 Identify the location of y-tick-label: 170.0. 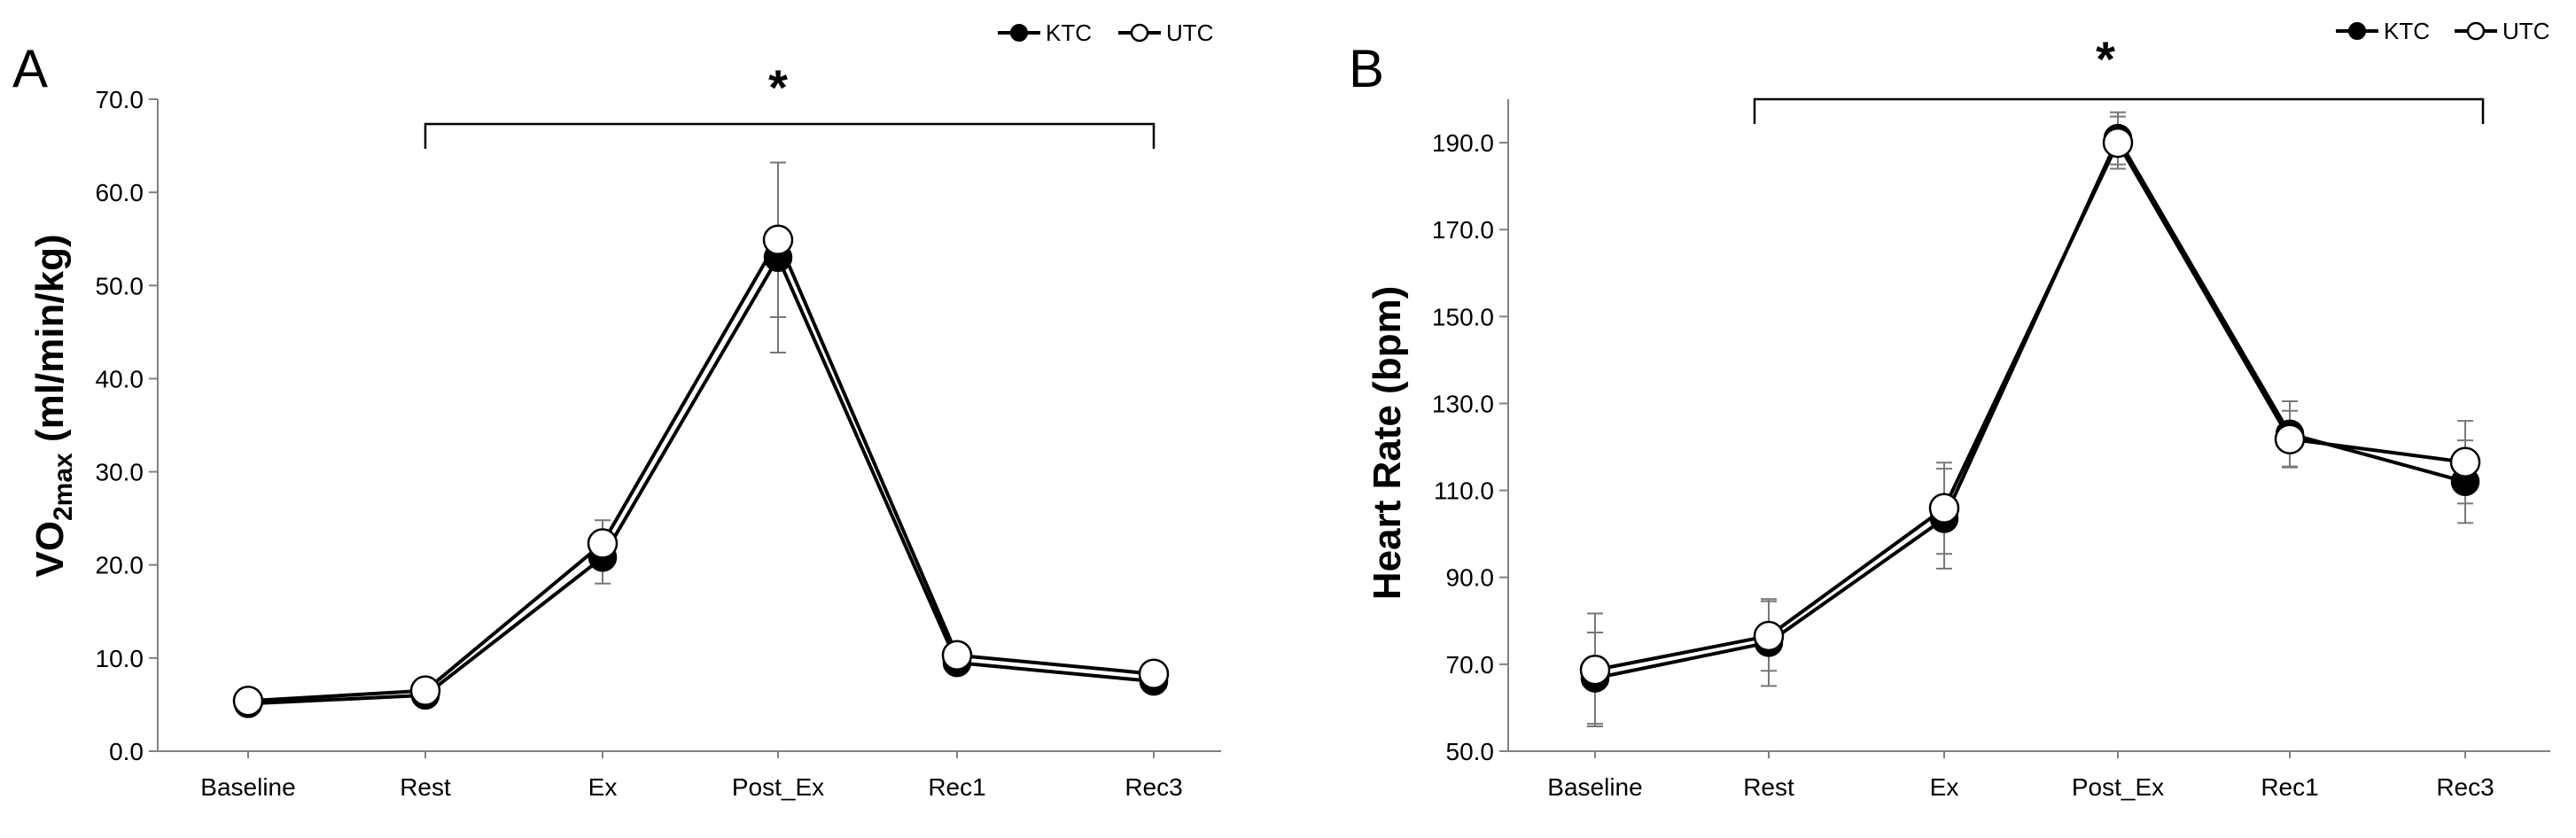
(1463, 230).